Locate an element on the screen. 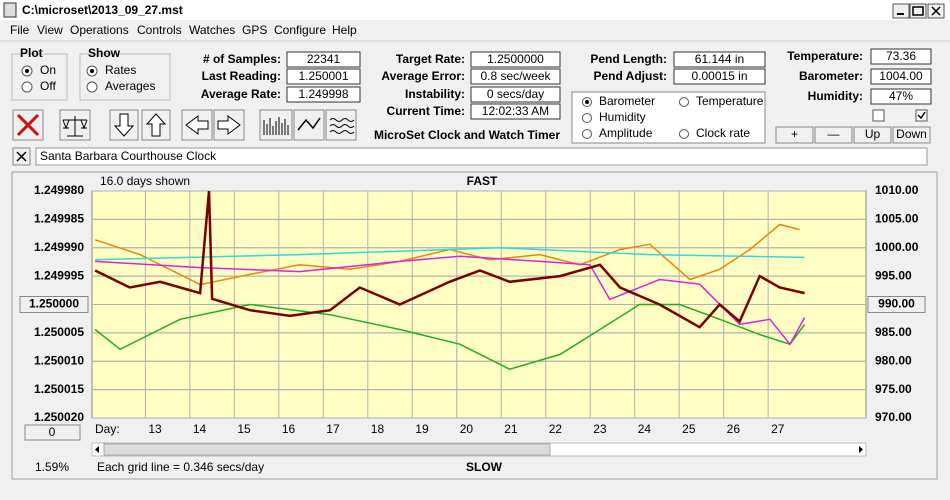 The width and height of the screenshot is (950, 500). menu-item: View is located at coordinates (50, 30).